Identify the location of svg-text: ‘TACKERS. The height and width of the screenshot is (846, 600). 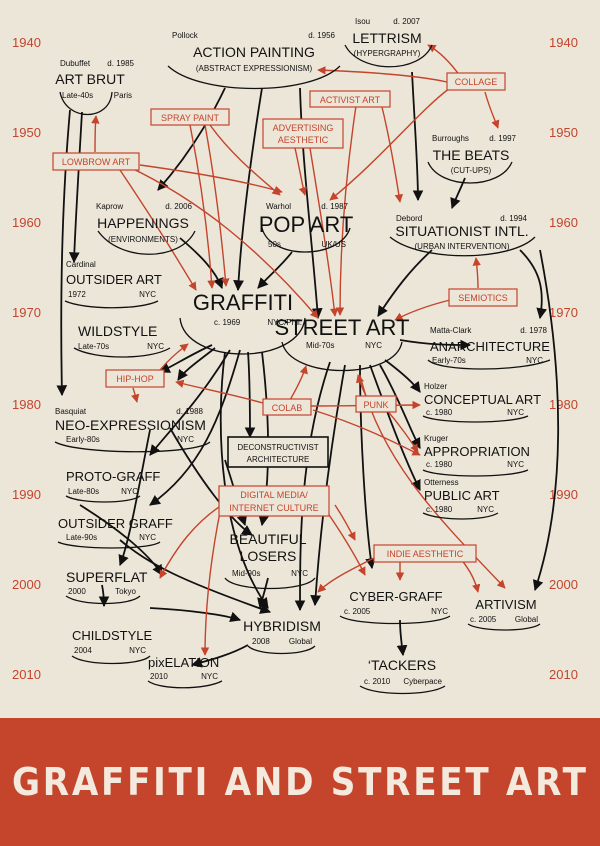
(402, 665).